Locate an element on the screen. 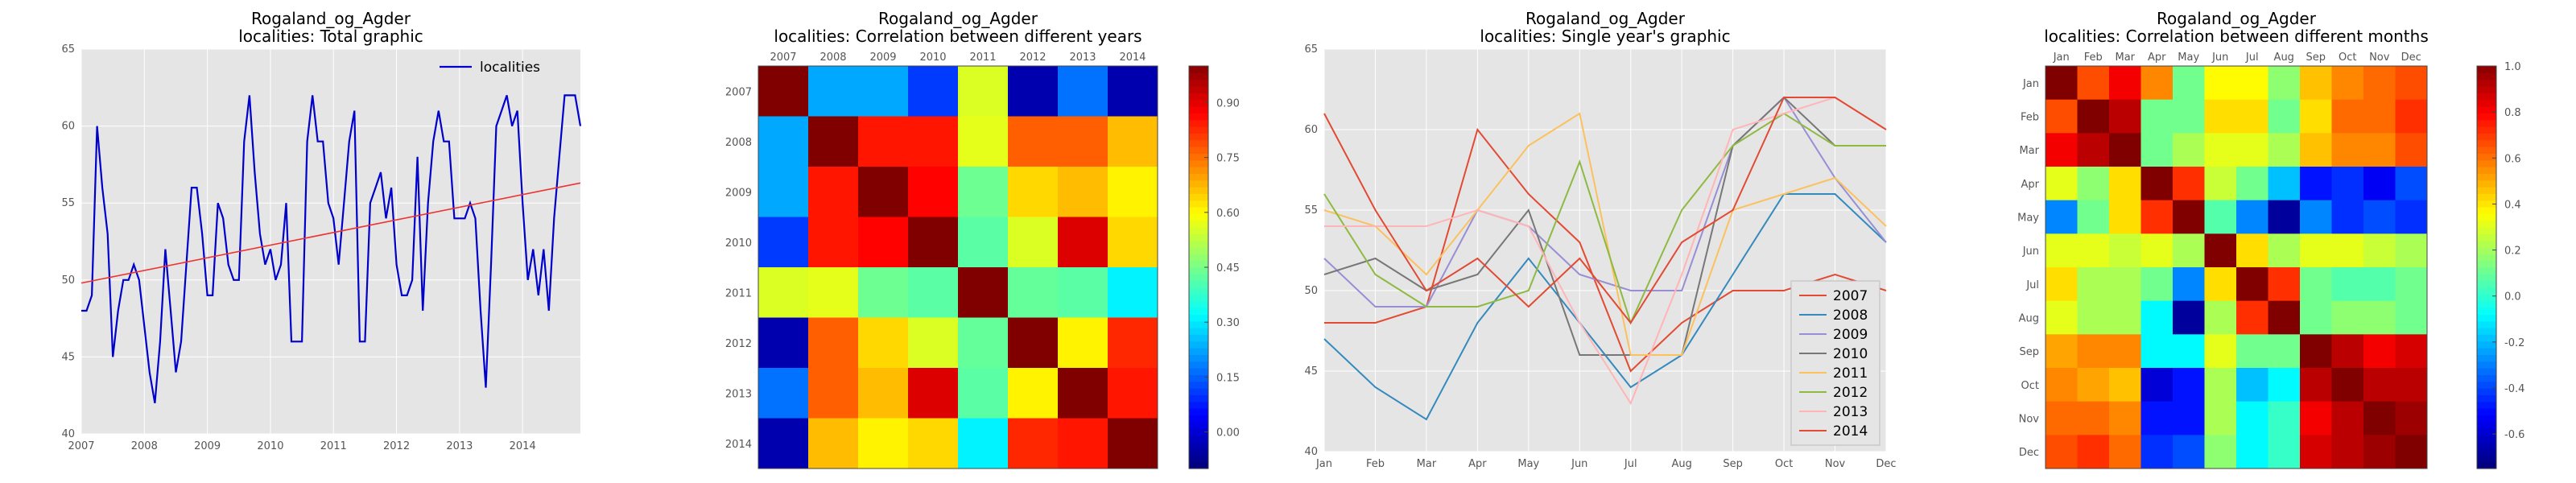  chart3-series-line-2012 is located at coordinates (1604, 218).